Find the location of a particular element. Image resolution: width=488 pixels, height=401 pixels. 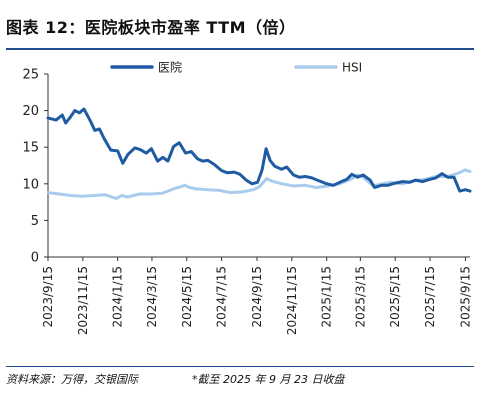

x-tick-label: 2024/7/15 is located at coordinates (222, 297).